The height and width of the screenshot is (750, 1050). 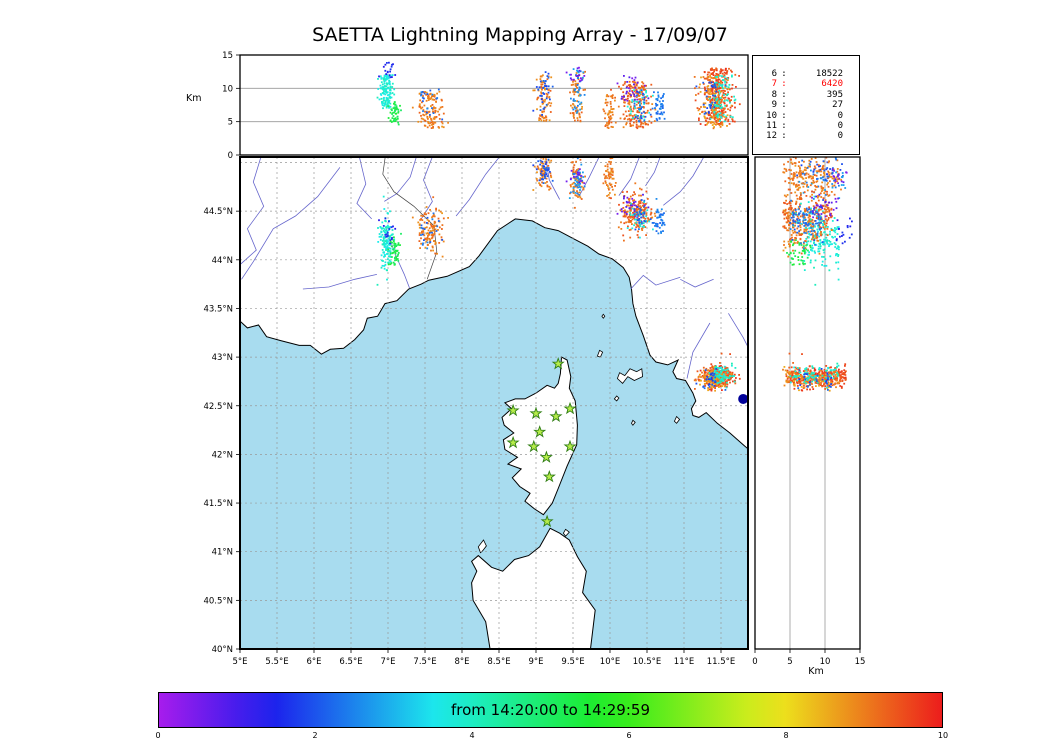 I want to click on lat-tick-label: 41.5°N, so click(x=218, y=504).